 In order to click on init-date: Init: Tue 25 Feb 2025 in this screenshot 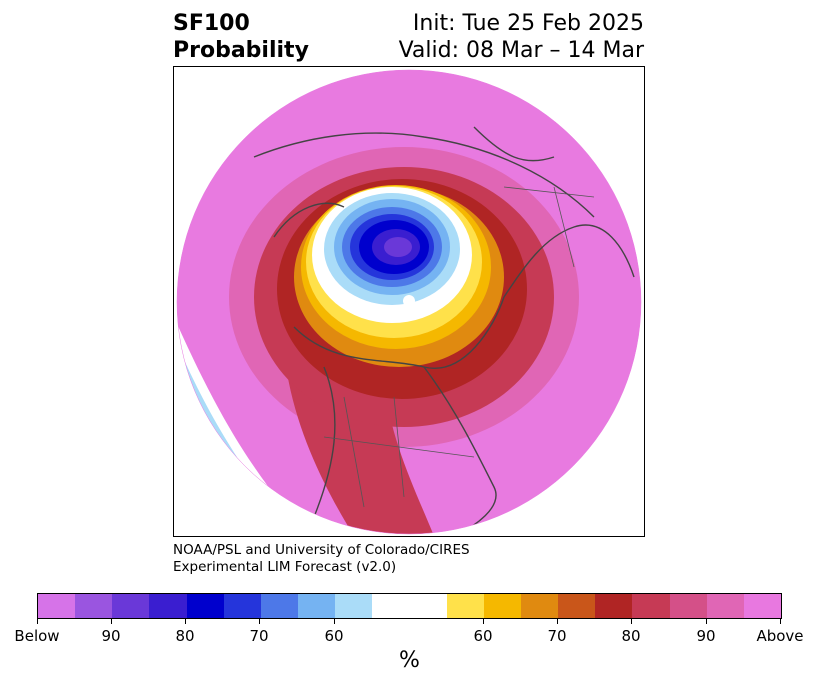, I will do `click(528, 23)`.